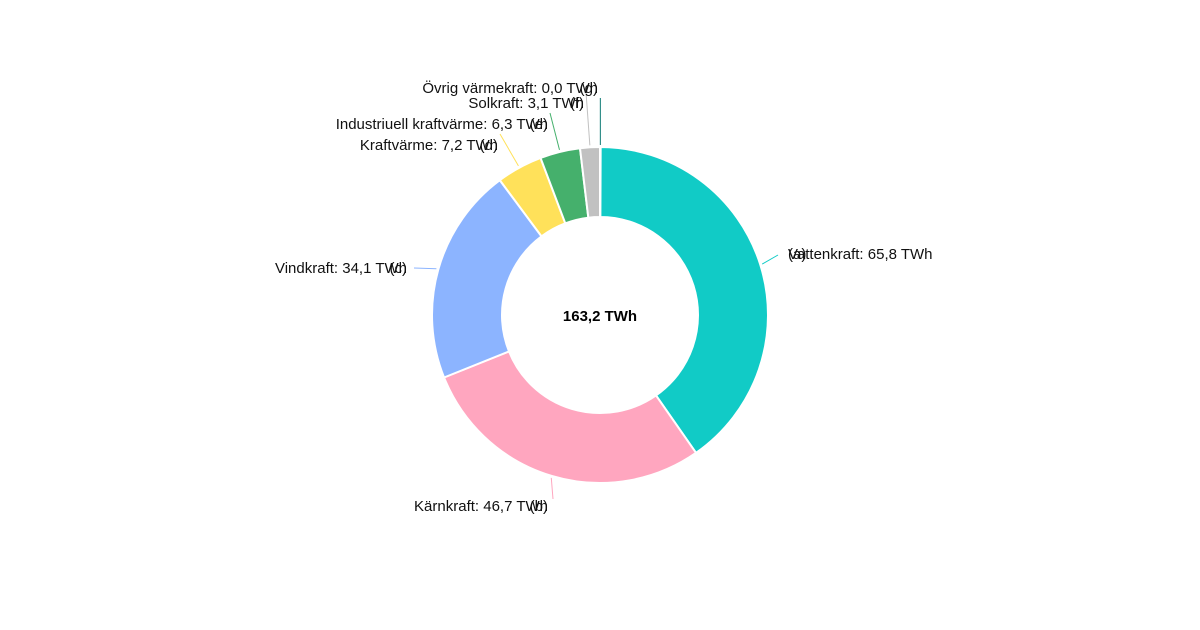  I want to click on label-kraftvarme: Kraftvärme: 7,2 TWh, so click(429, 145).